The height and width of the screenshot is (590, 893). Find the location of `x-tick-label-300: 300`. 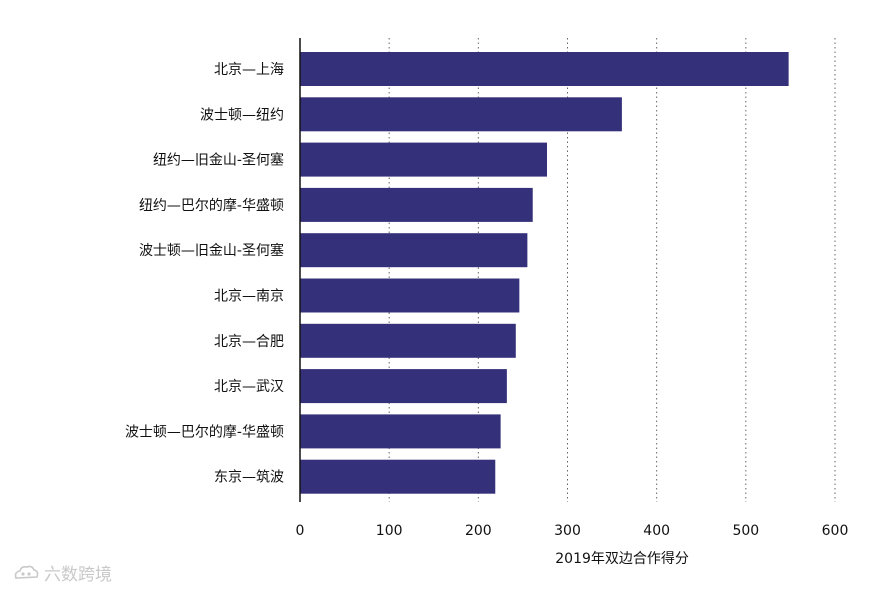

x-tick-label-300: 300 is located at coordinates (567, 531).